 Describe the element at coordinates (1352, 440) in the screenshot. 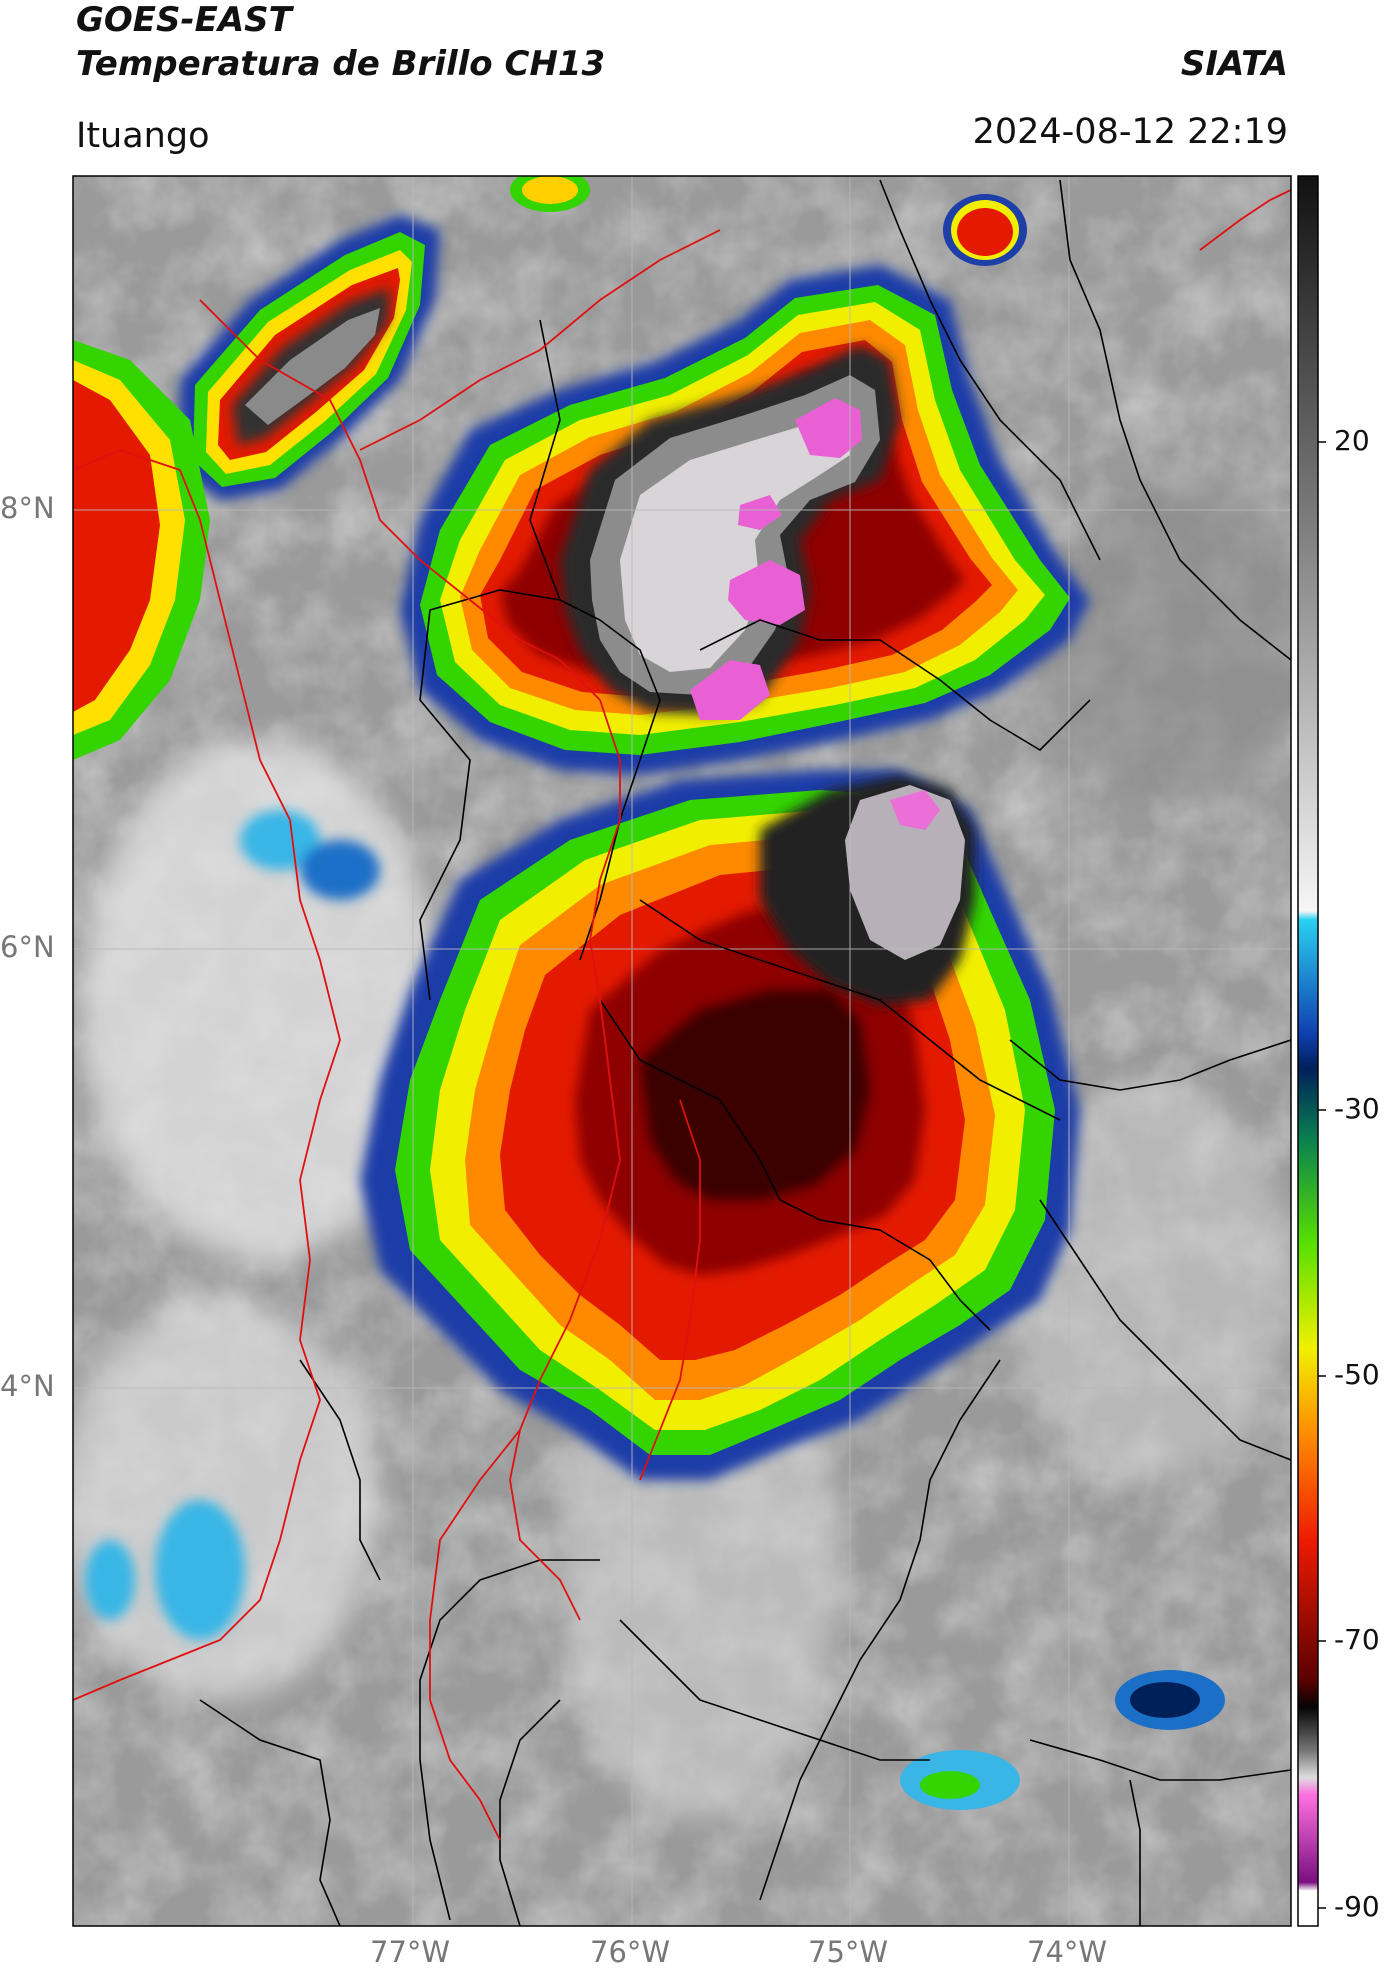

I see `colorbar-label-20: 20` at that location.